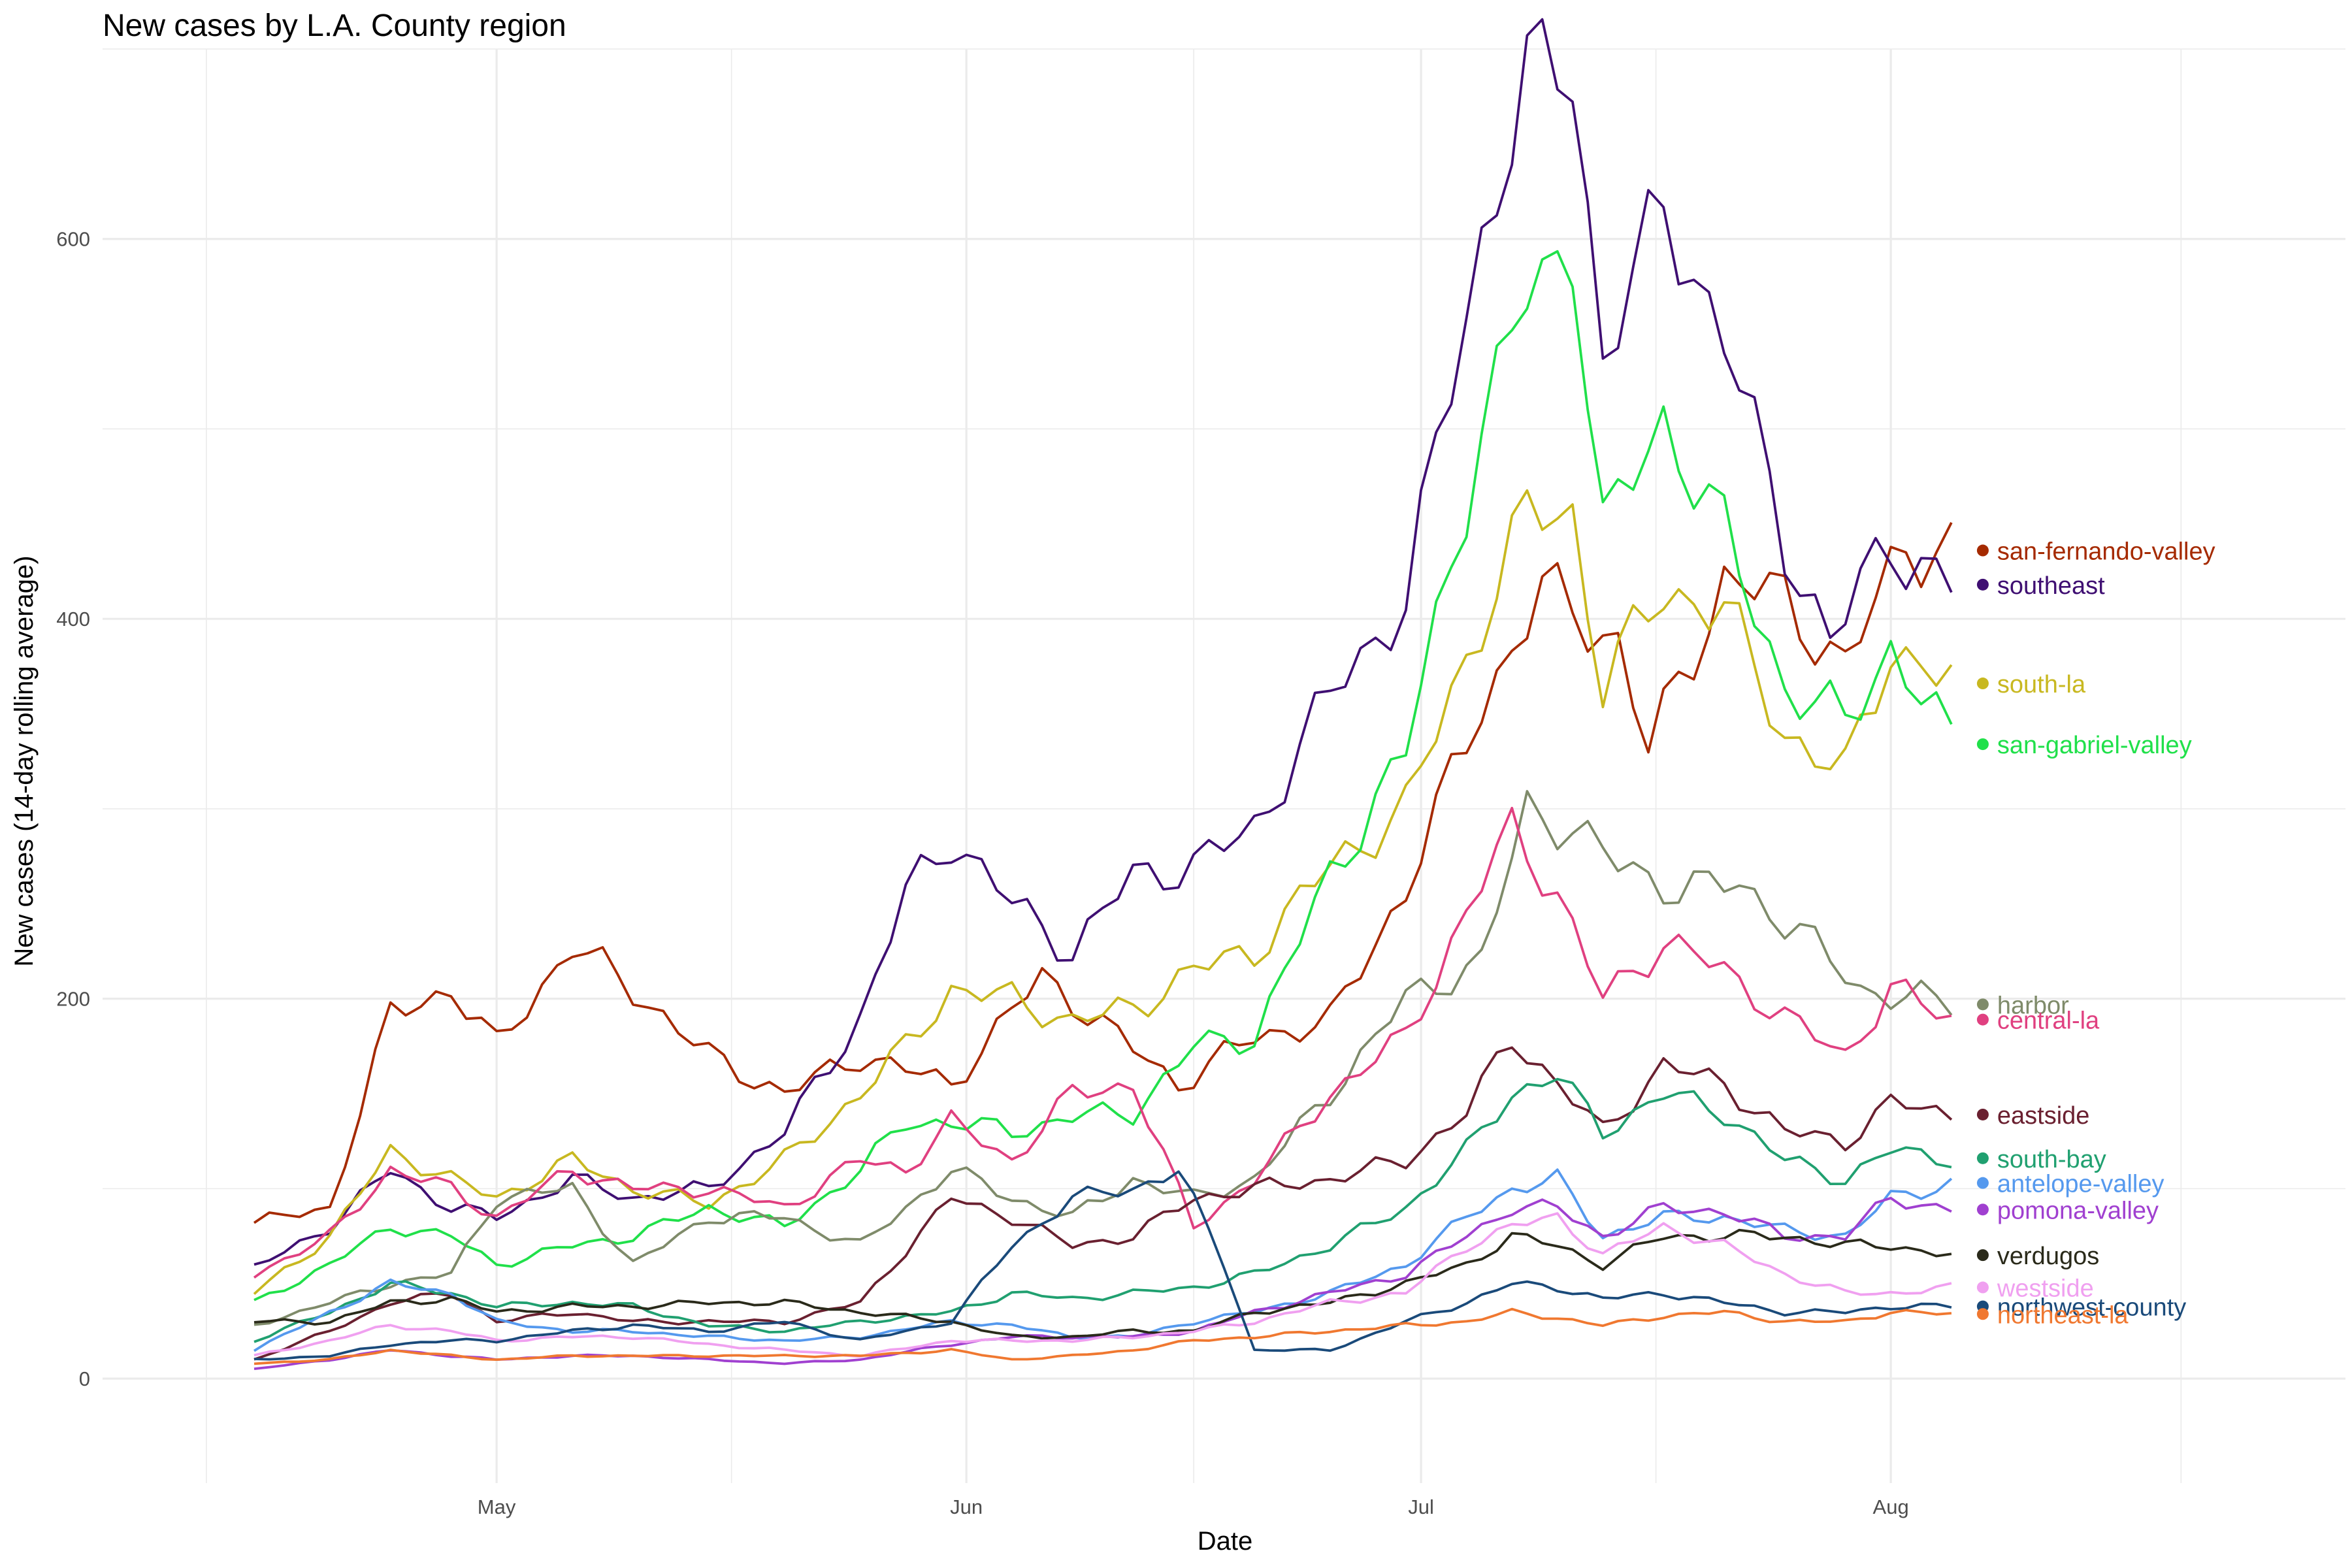 This screenshot has width=2352, height=1568. Describe the element at coordinates (1225, 1541) in the screenshot. I see `x-axis-title: Date` at that location.